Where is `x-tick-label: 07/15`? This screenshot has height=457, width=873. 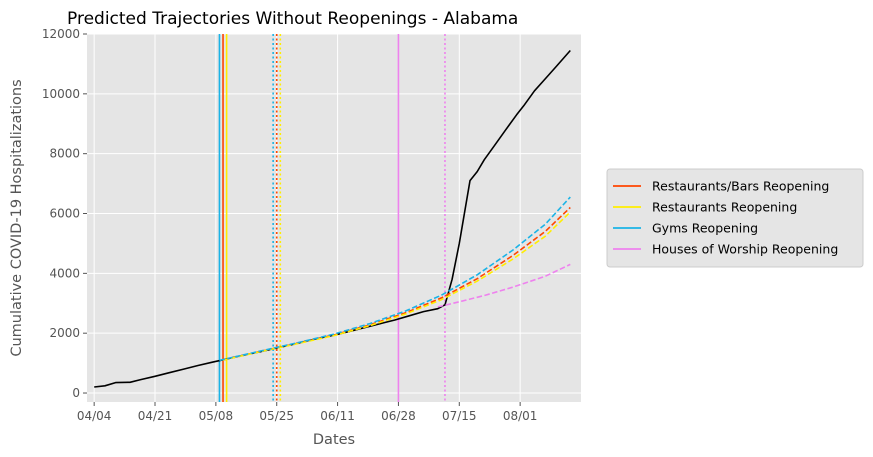 x-tick-label: 07/15 is located at coordinates (459, 416).